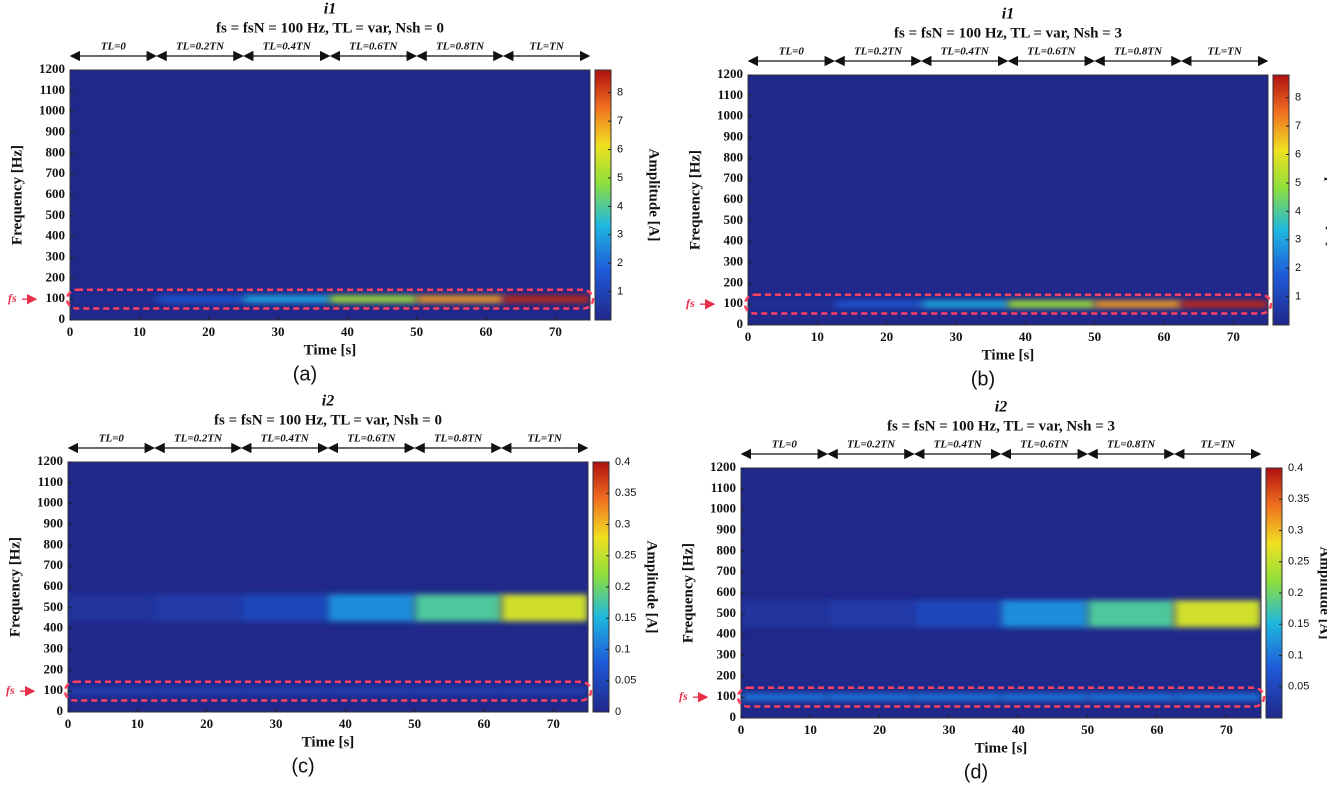  I want to click on colorbar-tick-label: 0.2, so click(622, 587).